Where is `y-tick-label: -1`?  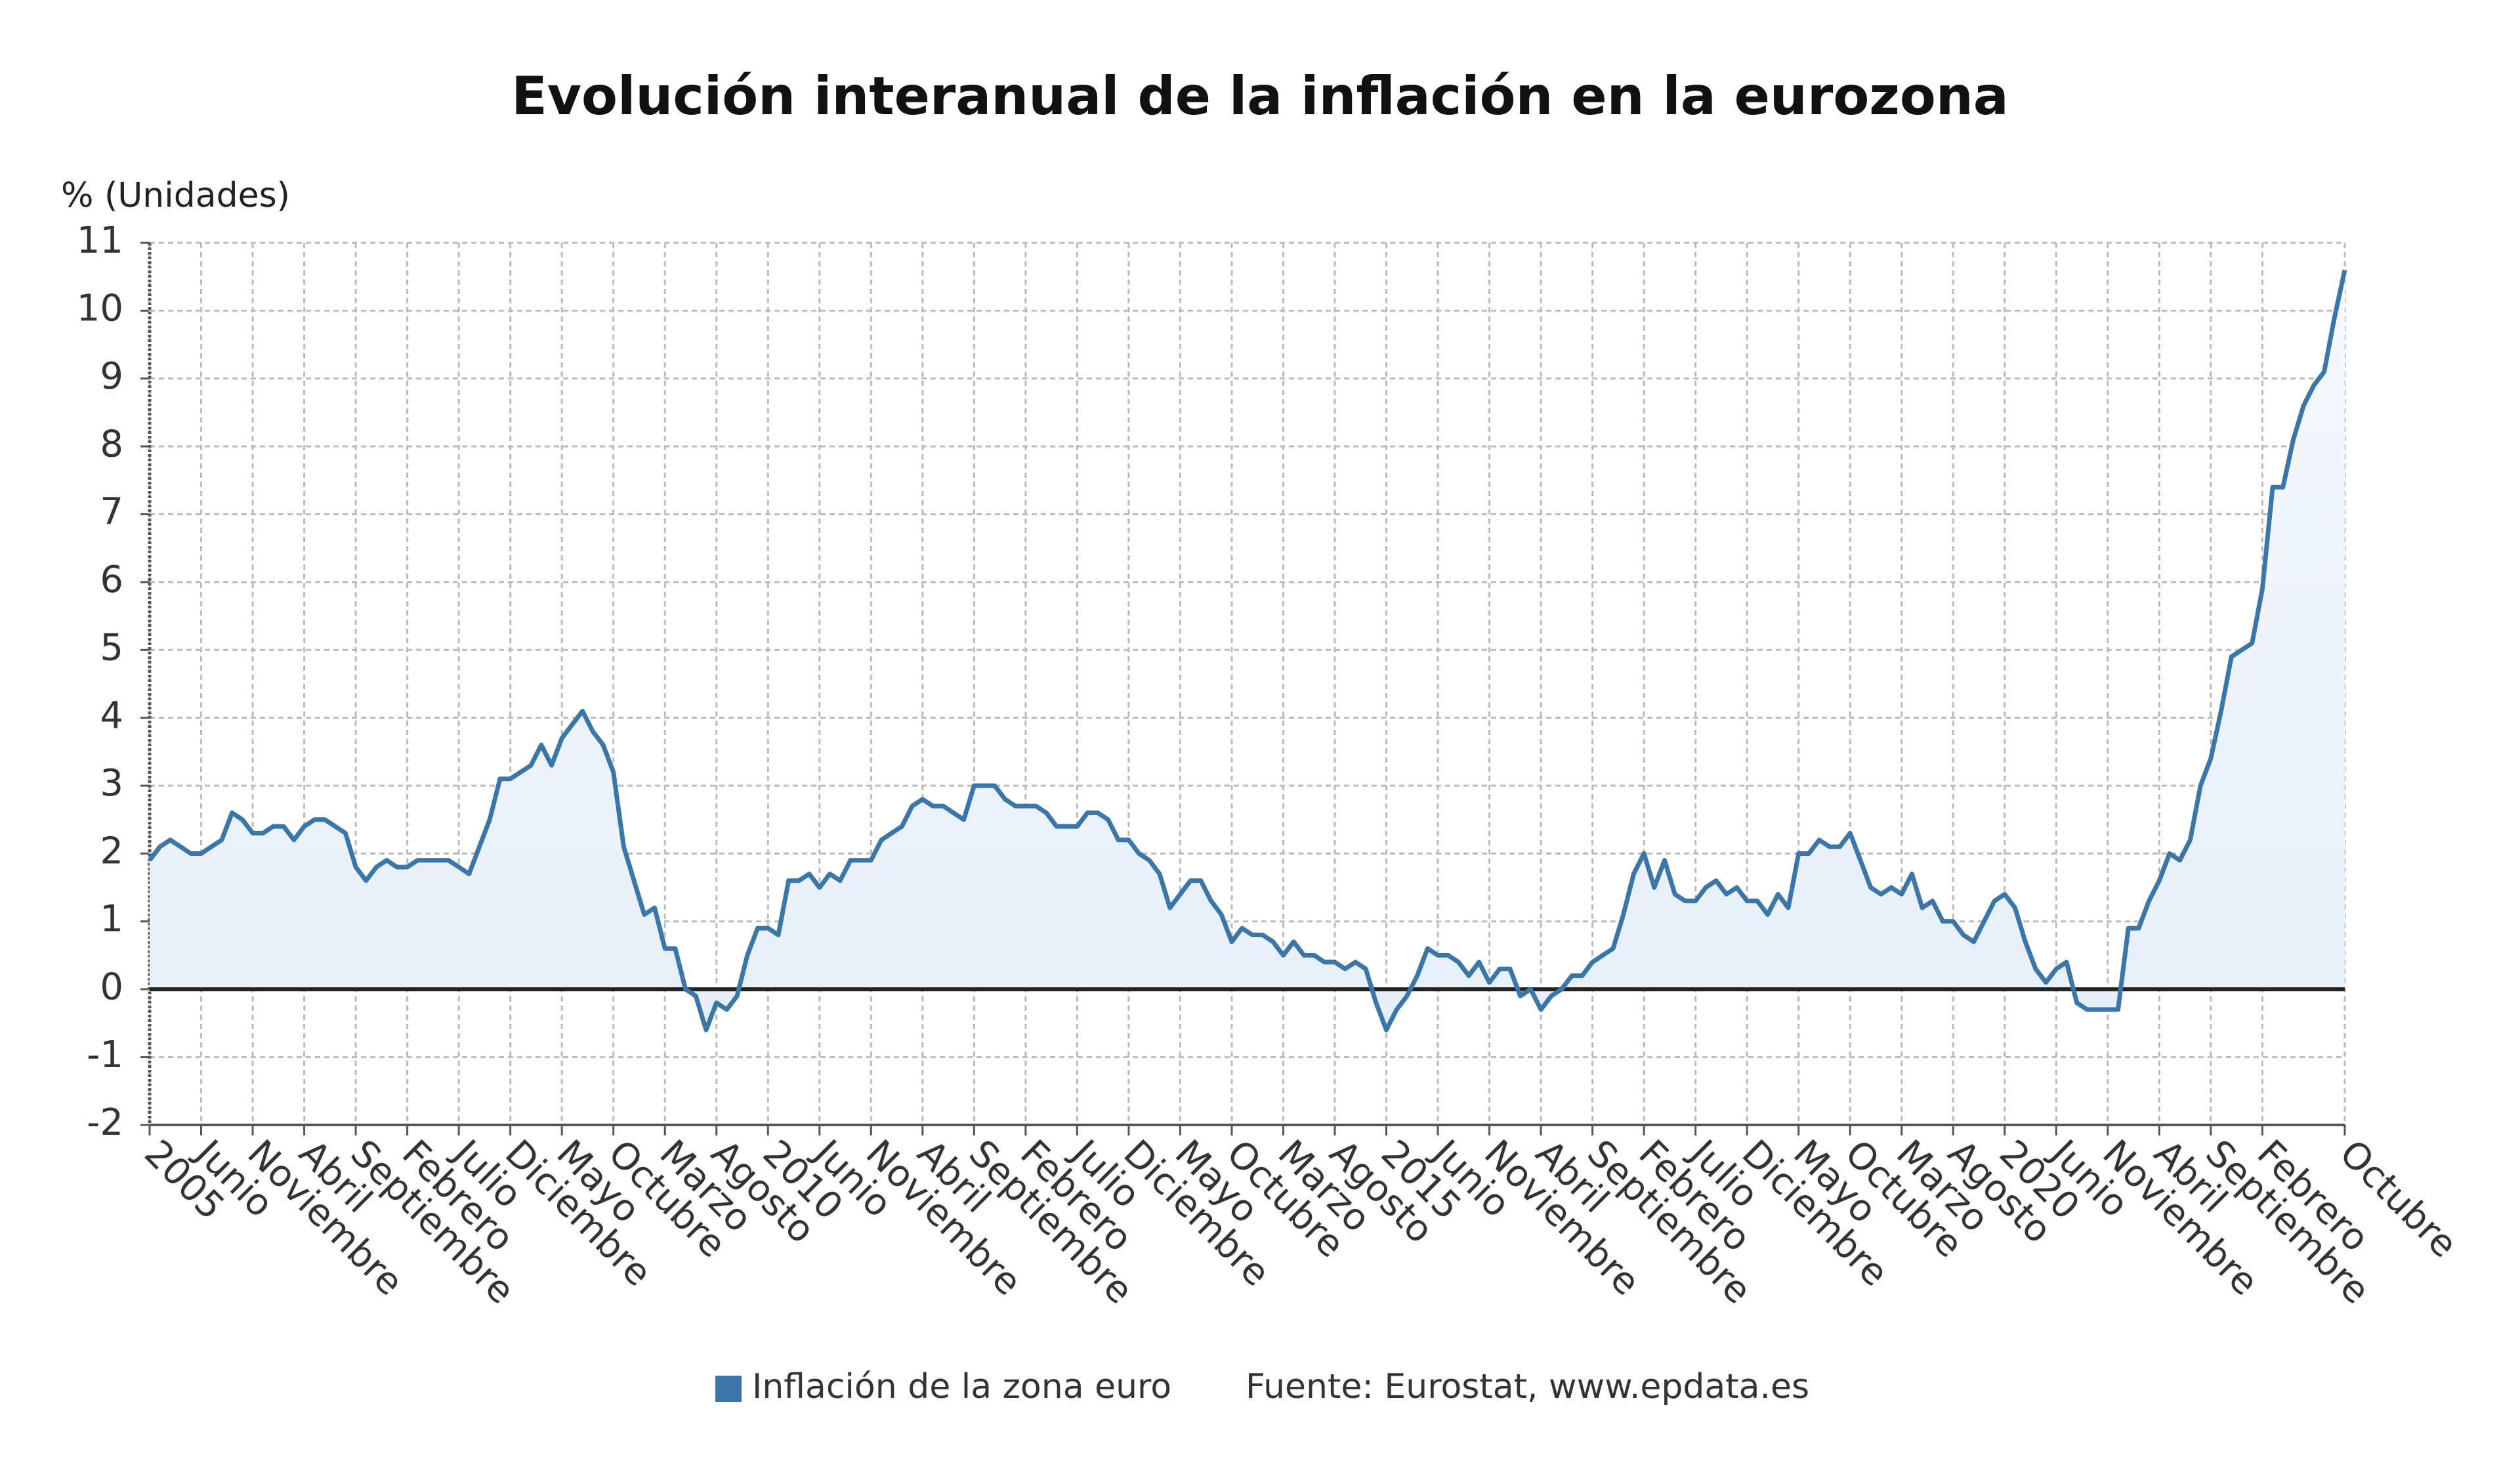
y-tick-label: -1 is located at coordinates (105, 1055).